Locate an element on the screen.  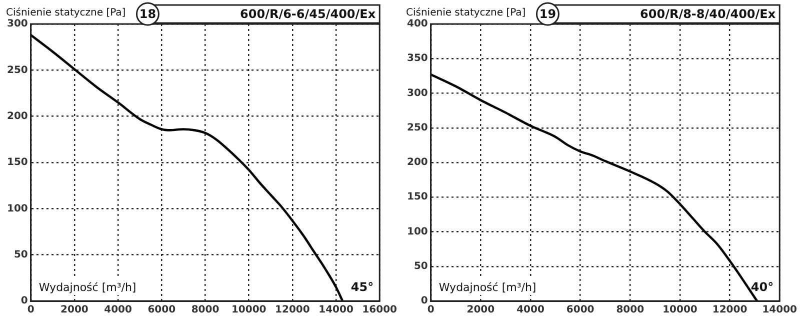
annotation: 45° is located at coordinates (362, 287).